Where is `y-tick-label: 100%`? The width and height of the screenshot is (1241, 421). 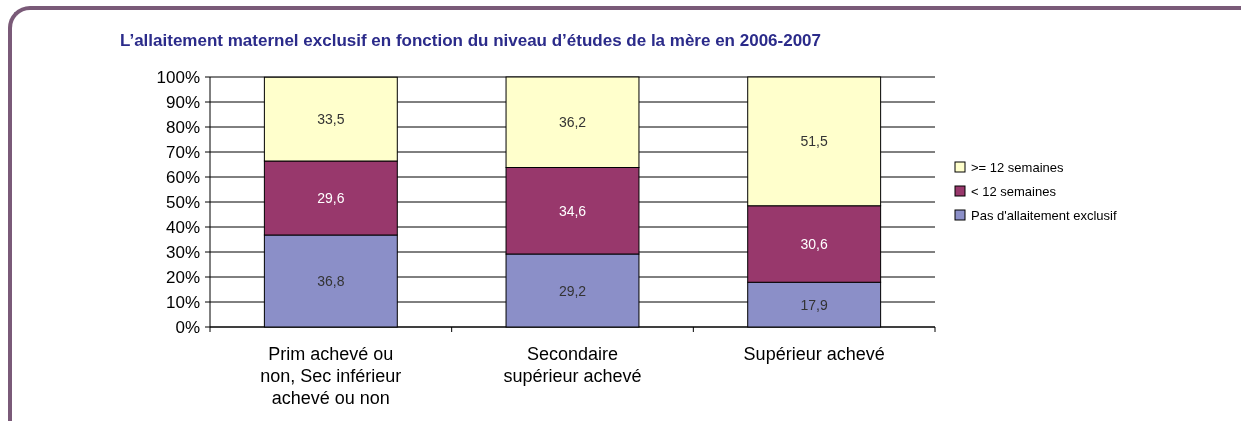 y-tick-label: 100% is located at coordinates (178, 77).